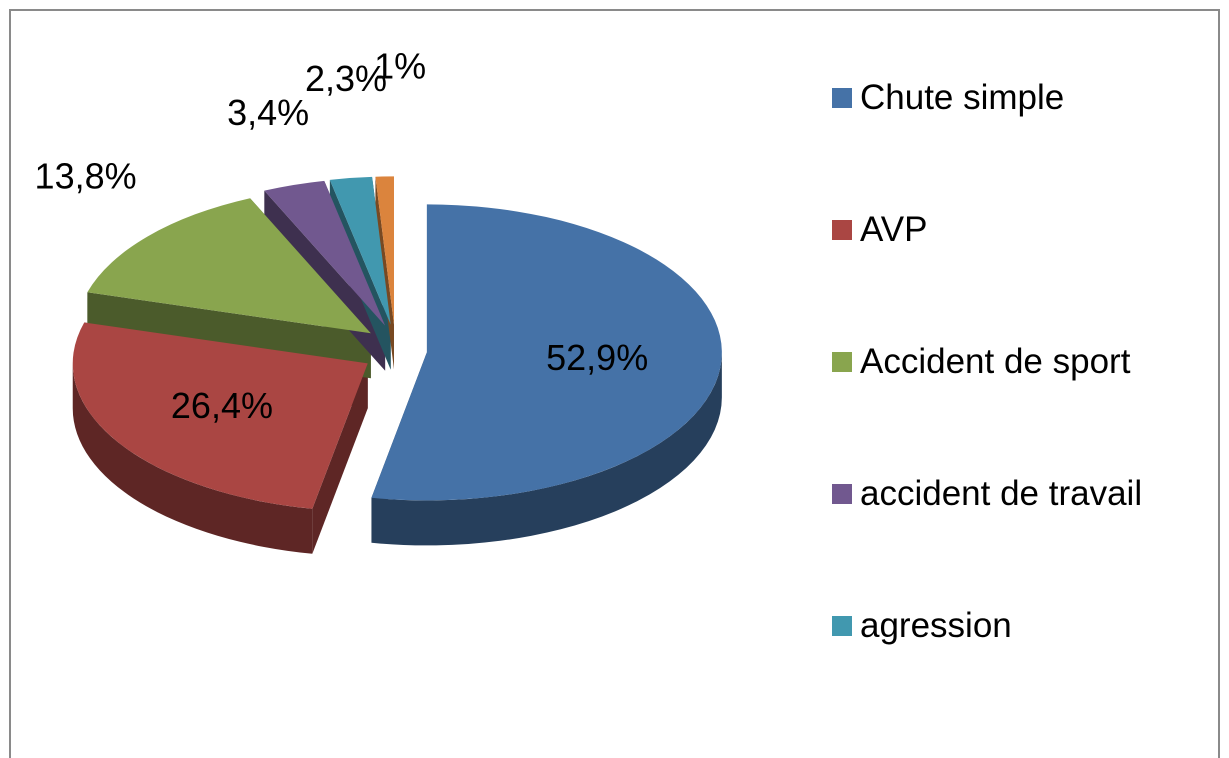 The image size is (1229, 758). I want to click on data-label: 26,4%, so click(222, 405).